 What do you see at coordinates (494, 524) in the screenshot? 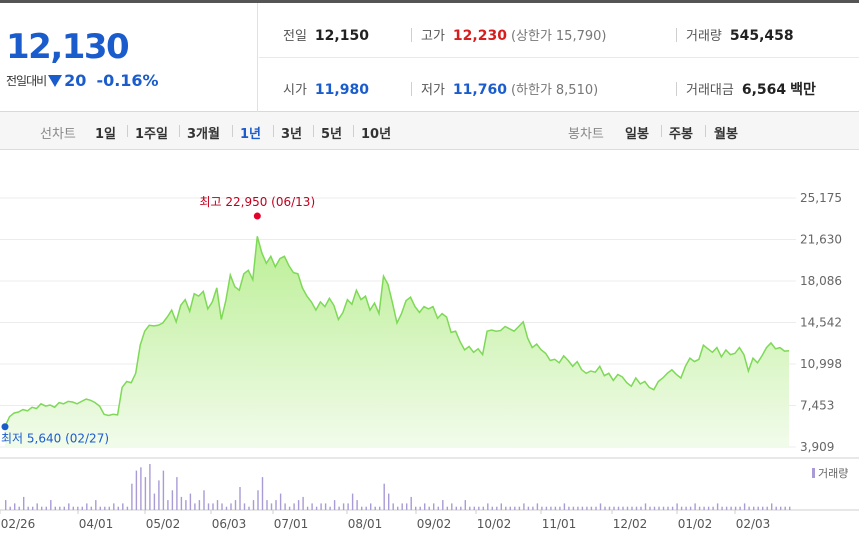
I see `x-tick-label: 10/02` at bounding box center [494, 524].